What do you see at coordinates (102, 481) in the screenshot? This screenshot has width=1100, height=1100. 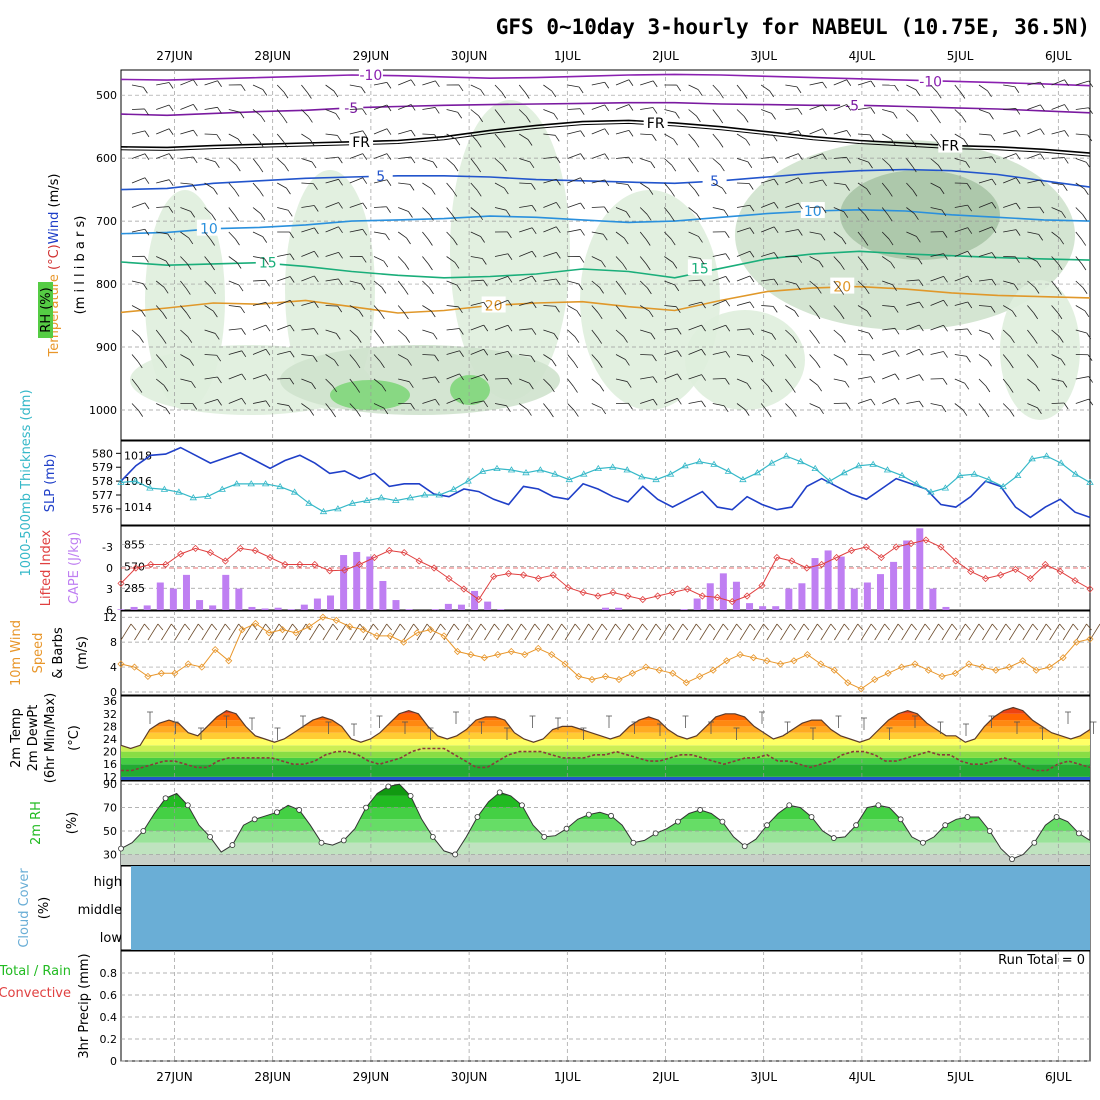 I see `thickness-tick-label: 578` at bounding box center [102, 481].